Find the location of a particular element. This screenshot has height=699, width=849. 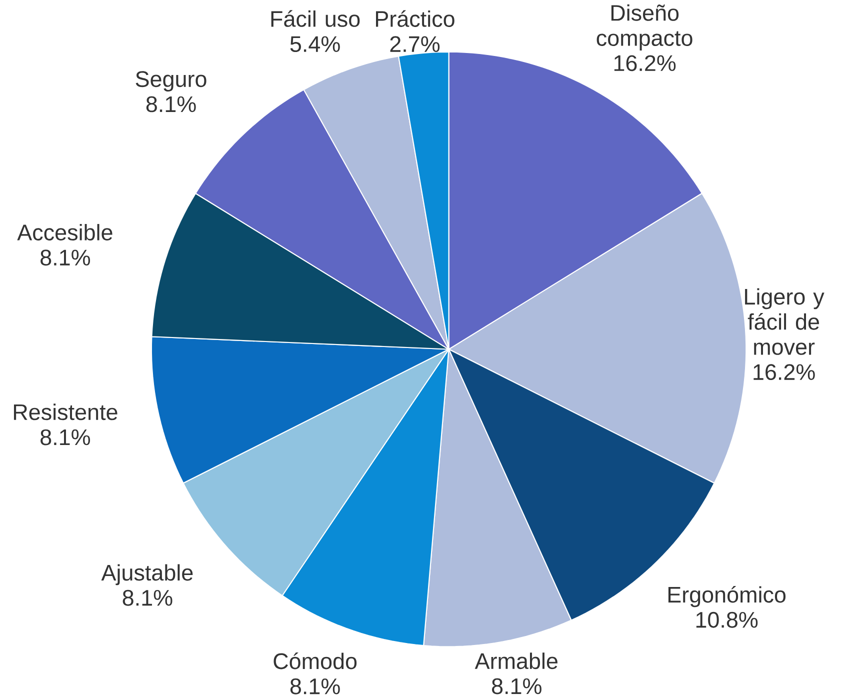

slice-label: Práctico is located at coordinates (415, 19).